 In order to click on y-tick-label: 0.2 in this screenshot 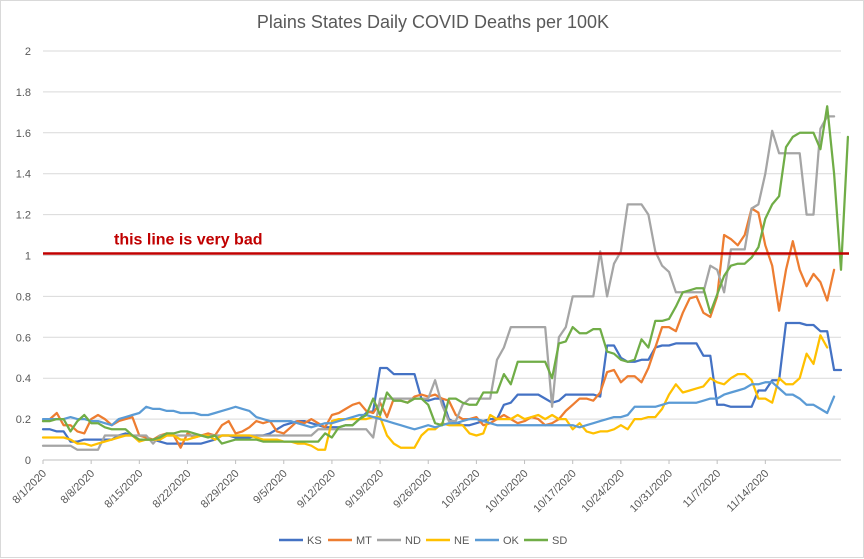, I will do `click(23, 420)`.